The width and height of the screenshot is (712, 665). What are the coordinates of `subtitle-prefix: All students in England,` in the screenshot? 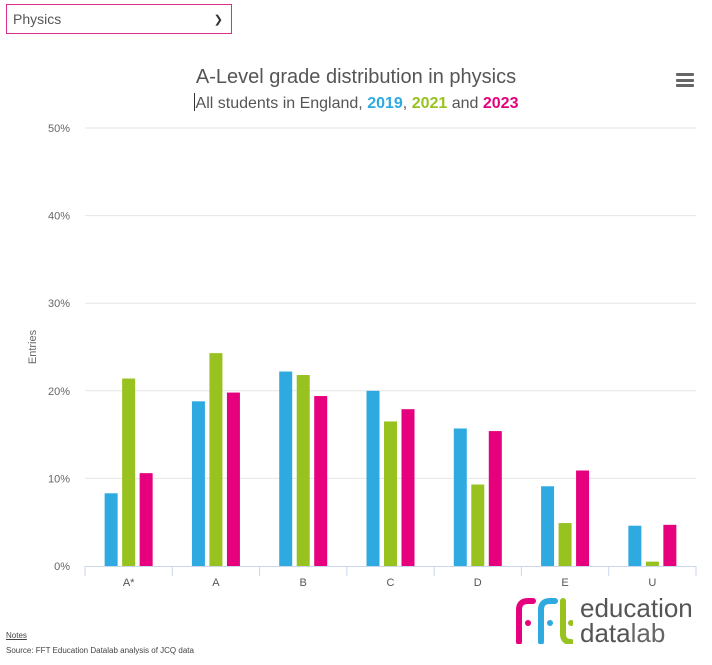 It's located at (281, 103).